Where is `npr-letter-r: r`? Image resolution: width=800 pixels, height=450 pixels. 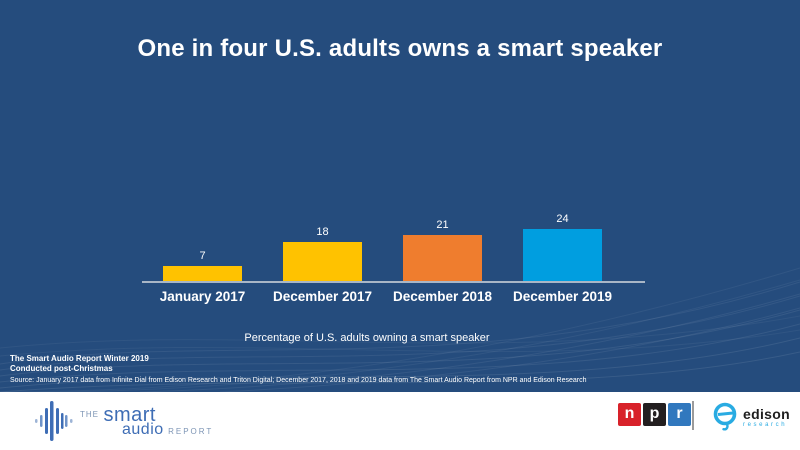 npr-letter-r: r is located at coordinates (679, 414).